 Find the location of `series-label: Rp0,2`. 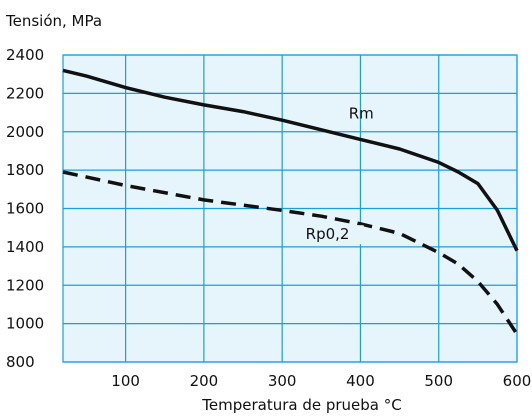

series-label: Rp0,2 is located at coordinates (328, 234).